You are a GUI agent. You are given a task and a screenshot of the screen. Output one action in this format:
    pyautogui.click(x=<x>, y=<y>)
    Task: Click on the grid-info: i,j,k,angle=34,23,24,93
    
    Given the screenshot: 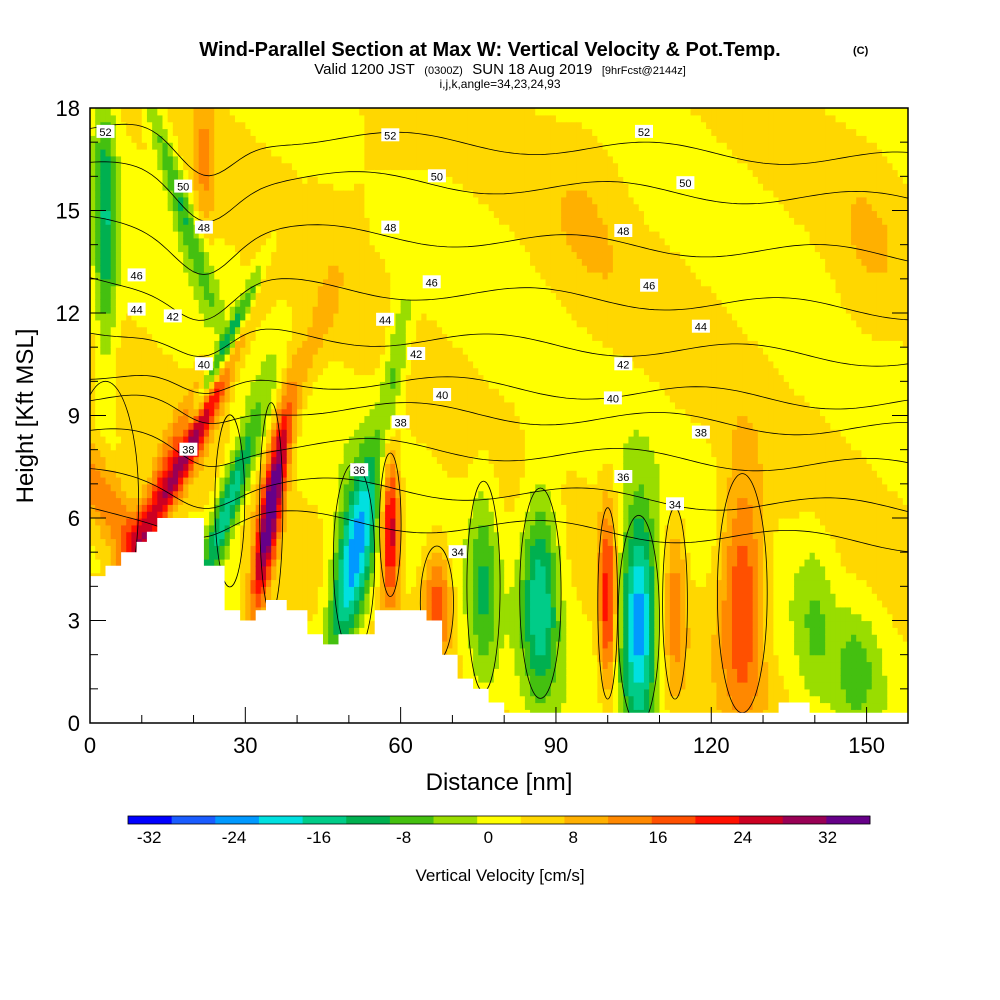 What is the action you would take?
    pyautogui.click(x=499, y=84)
    